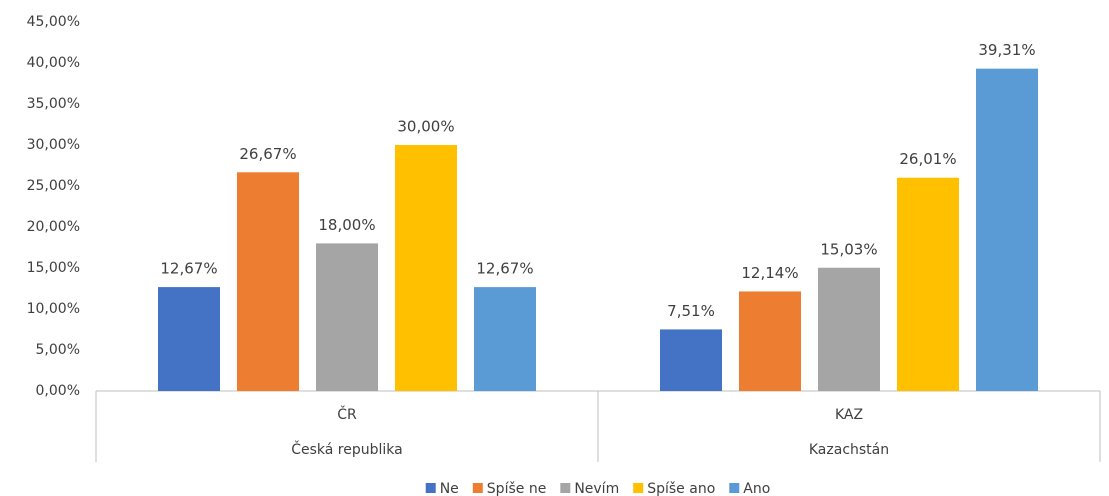 The width and height of the screenshot is (1109, 496). Describe the element at coordinates (347, 414) in the screenshot. I see `x-tick-label: ČR` at that location.